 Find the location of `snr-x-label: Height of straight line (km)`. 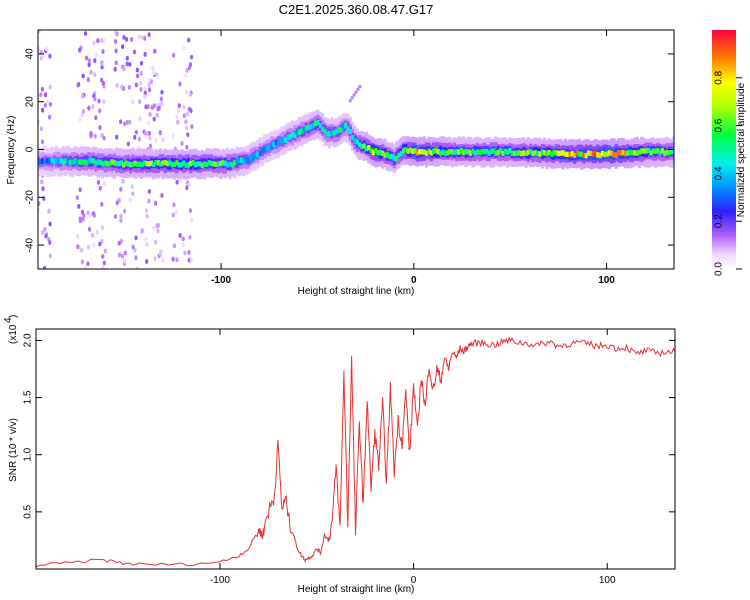

snr-x-label: Height of straight line (km) is located at coordinates (356, 589).